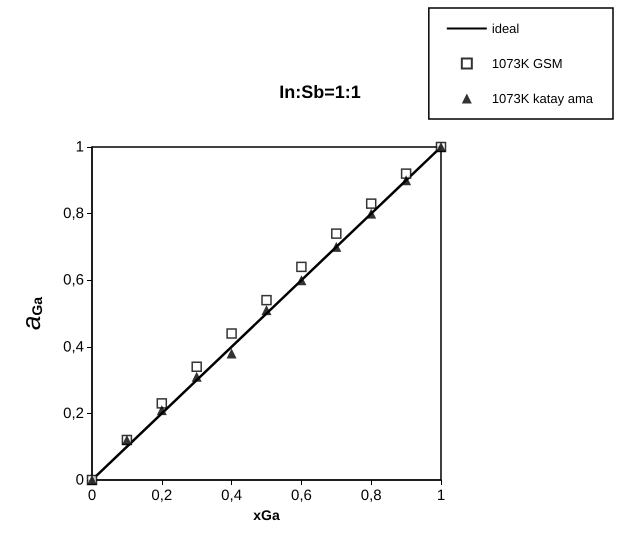 The image size is (621, 535). Describe the element at coordinates (31, 313) in the screenshot. I see `y-axis-title: aGa` at that location.